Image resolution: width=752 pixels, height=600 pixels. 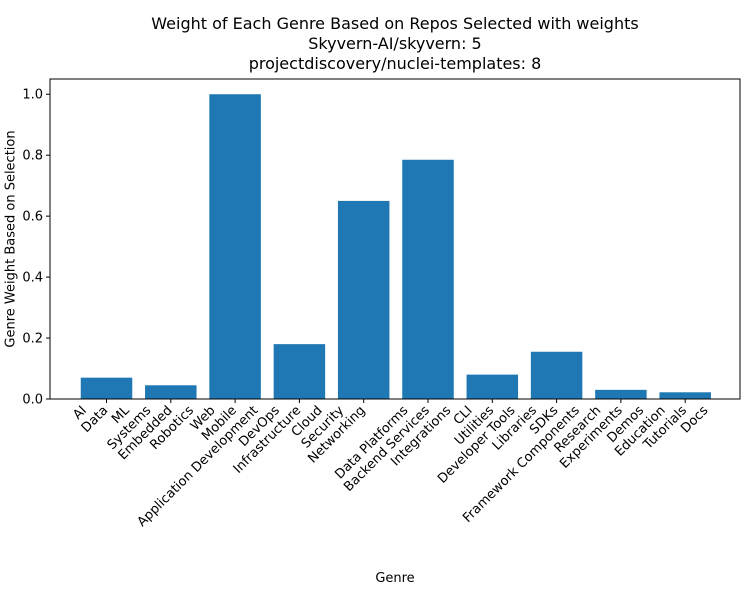 What do you see at coordinates (394, 578) in the screenshot?
I see `x-axis-label: Genre` at bounding box center [394, 578].